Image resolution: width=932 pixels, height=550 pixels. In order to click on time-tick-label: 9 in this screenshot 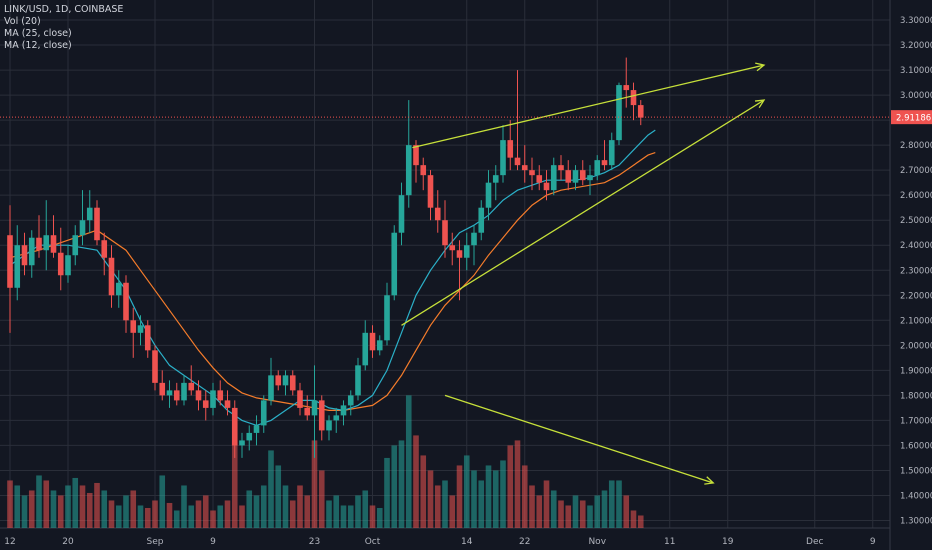, I will do `click(213, 542)`.